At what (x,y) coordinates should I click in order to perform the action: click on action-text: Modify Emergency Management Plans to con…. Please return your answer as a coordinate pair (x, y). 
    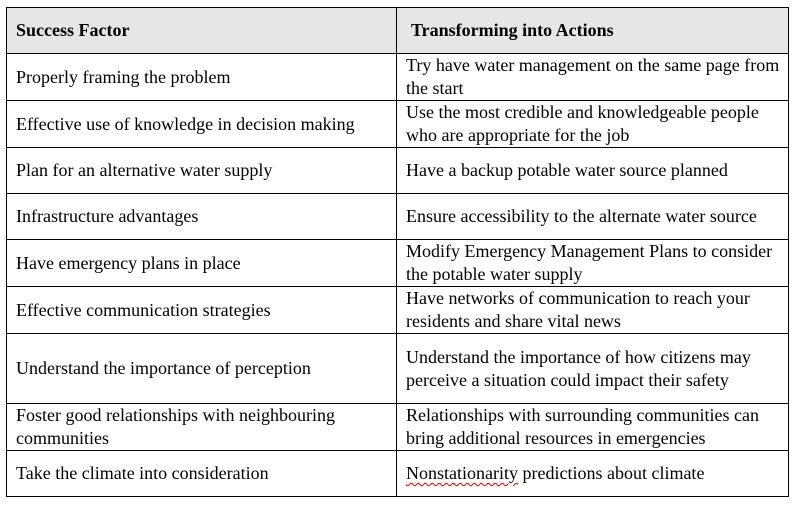
    Looking at the image, I should click on (589, 262).